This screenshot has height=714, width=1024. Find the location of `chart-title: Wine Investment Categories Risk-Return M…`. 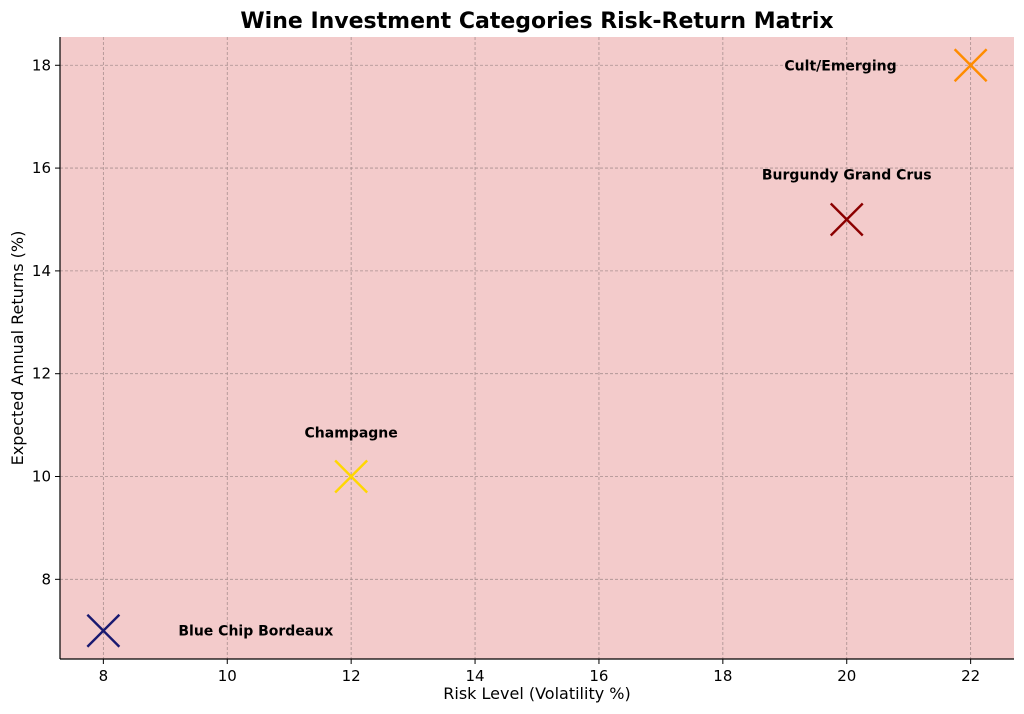

chart-title: Wine Investment Categories Risk-Return M… is located at coordinates (536, 21).